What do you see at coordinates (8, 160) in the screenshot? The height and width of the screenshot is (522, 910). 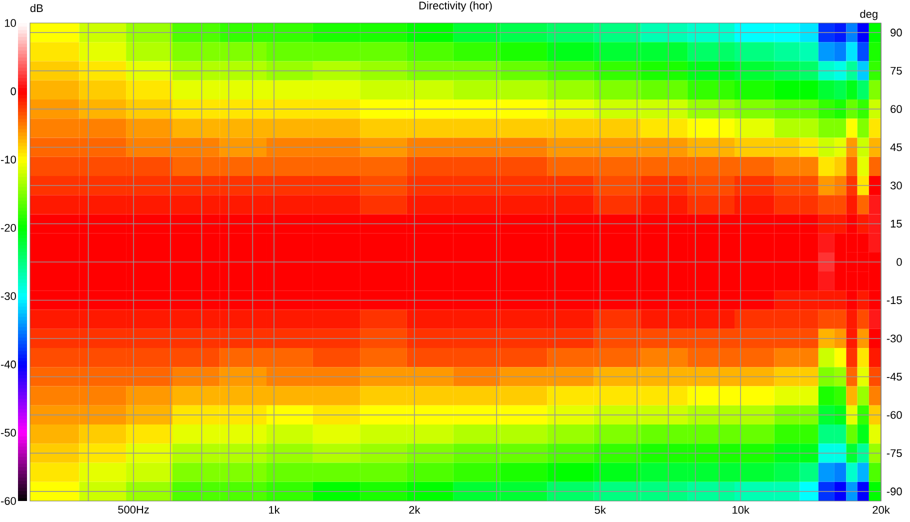 I see `color-bar-label: -10` at bounding box center [8, 160].